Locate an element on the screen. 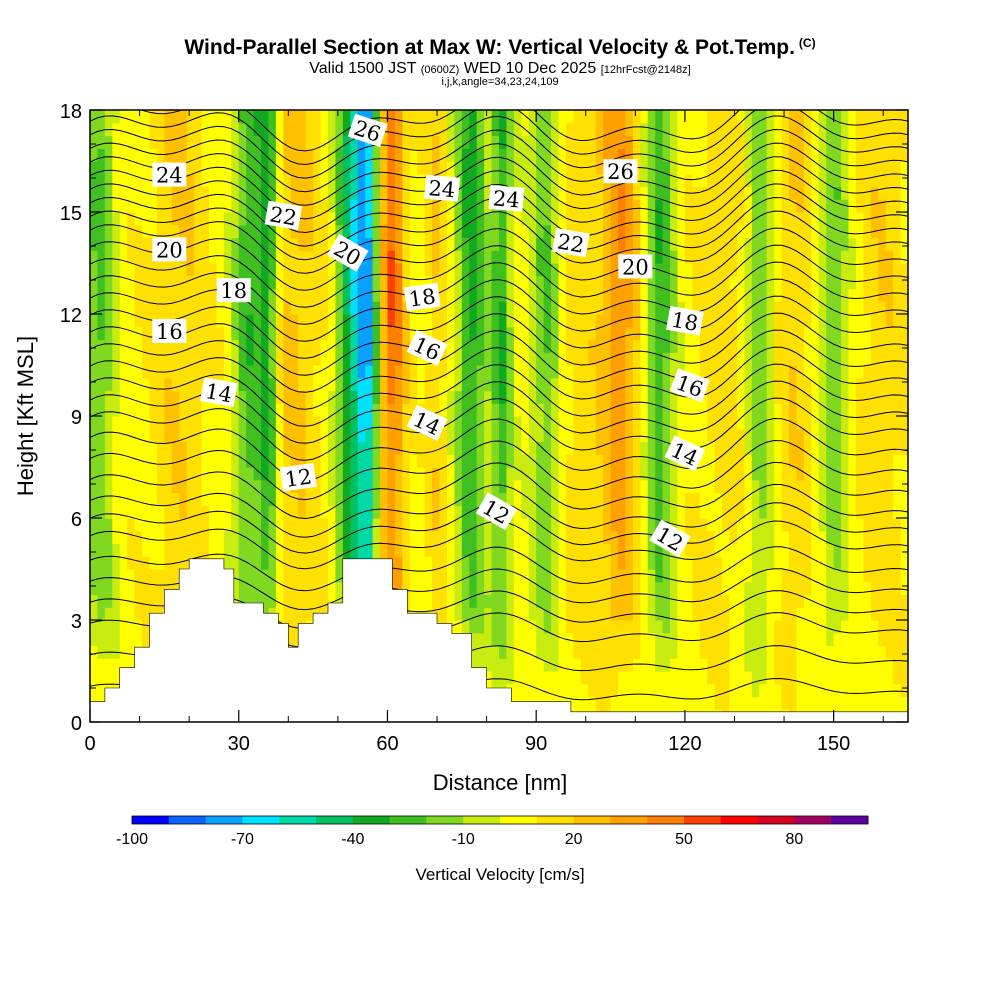  grid-info: i,j,k,angle=34,23,24,109 is located at coordinates (500, 82).